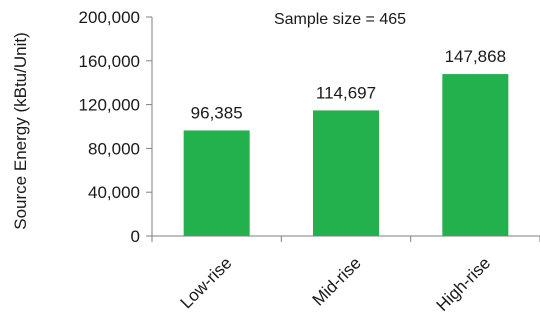  Describe the element at coordinates (216, 183) in the screenshot. I see `bar-low-rise` at that location.